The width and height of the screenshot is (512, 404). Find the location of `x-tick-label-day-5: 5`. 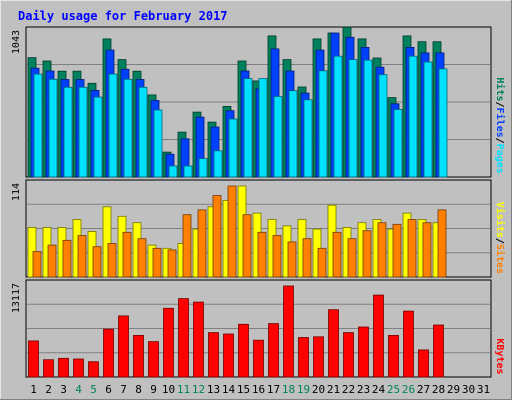

x-tick-label-day-5: 5 is located at coordinates (93, 389).